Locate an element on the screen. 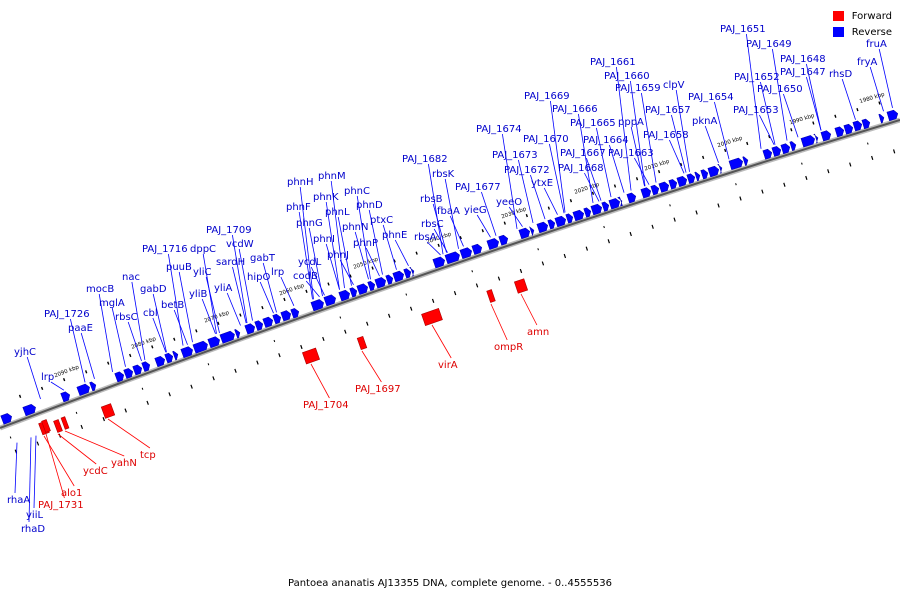  gene-label-fbaa: fbaA is located at coordinates (448, 211).